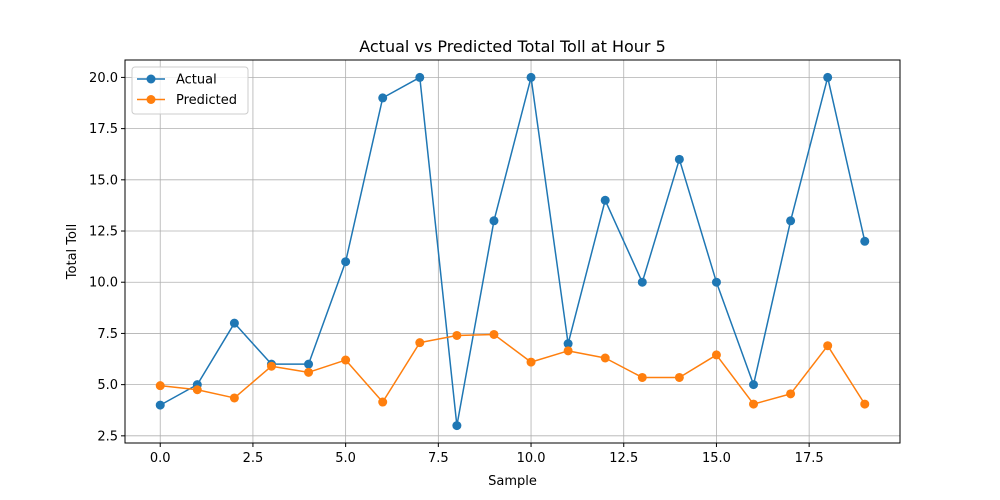 The width and height of the screenshot is (1000, 500). Describe the element at coordinates (103, 78) in the screenshot. I see `y-tick-label: 20.0` at that location.